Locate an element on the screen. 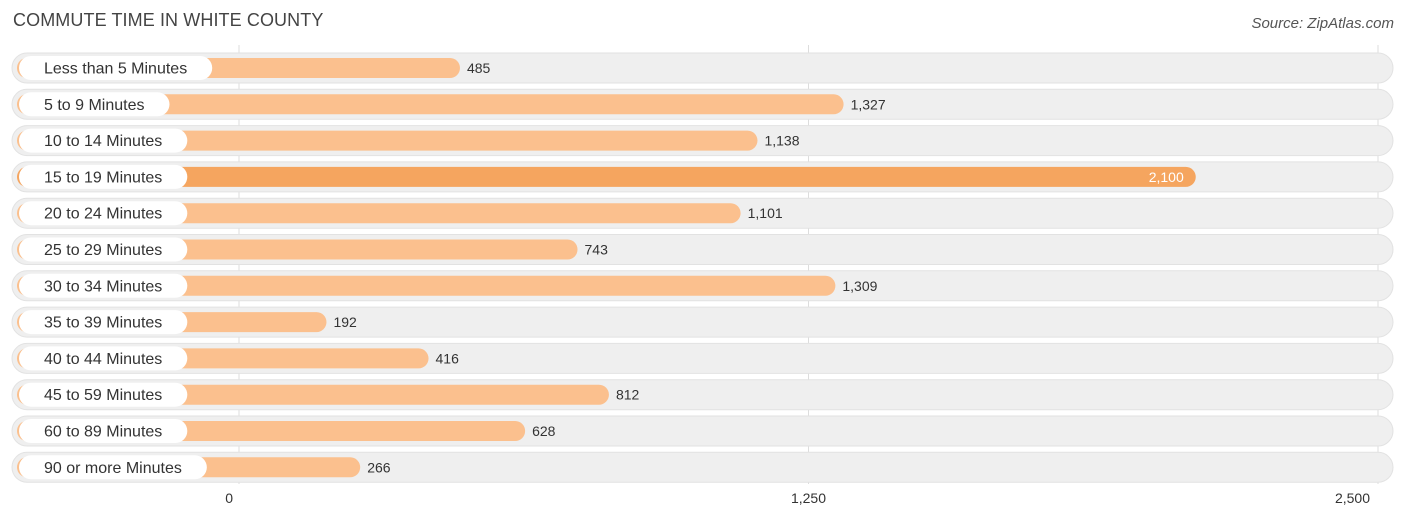  x-axis-ticks: 0 1,250 2,500 is located at coordinates (797, 498).